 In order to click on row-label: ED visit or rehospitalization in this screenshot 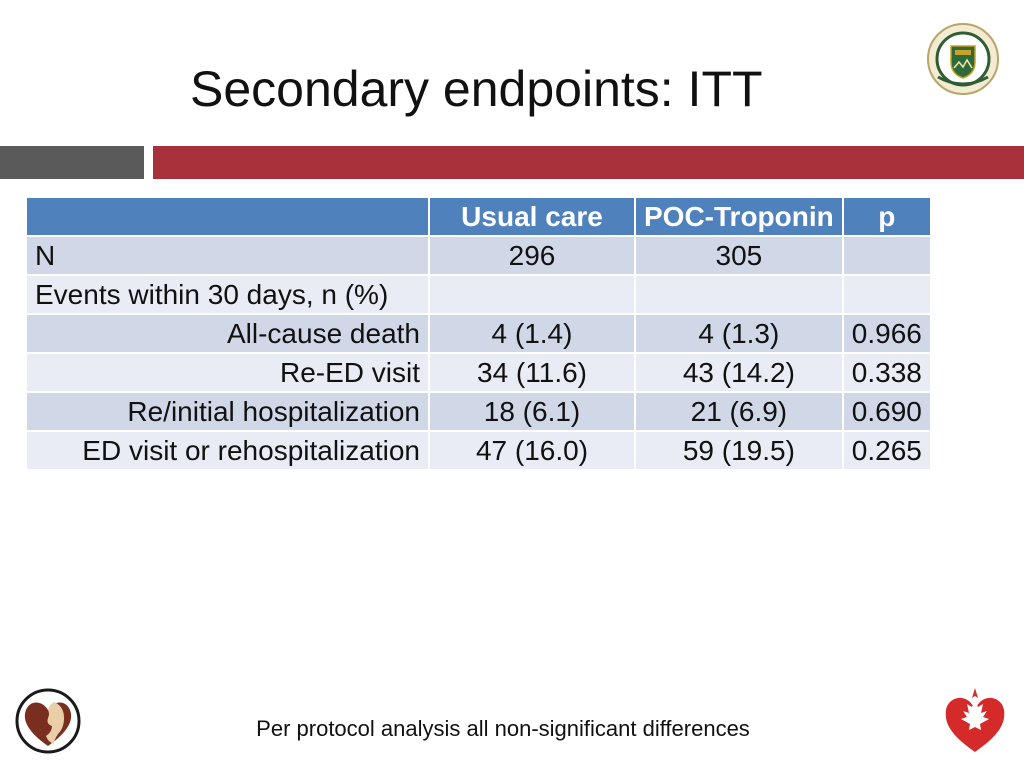, I will do `click(227, 450)`.